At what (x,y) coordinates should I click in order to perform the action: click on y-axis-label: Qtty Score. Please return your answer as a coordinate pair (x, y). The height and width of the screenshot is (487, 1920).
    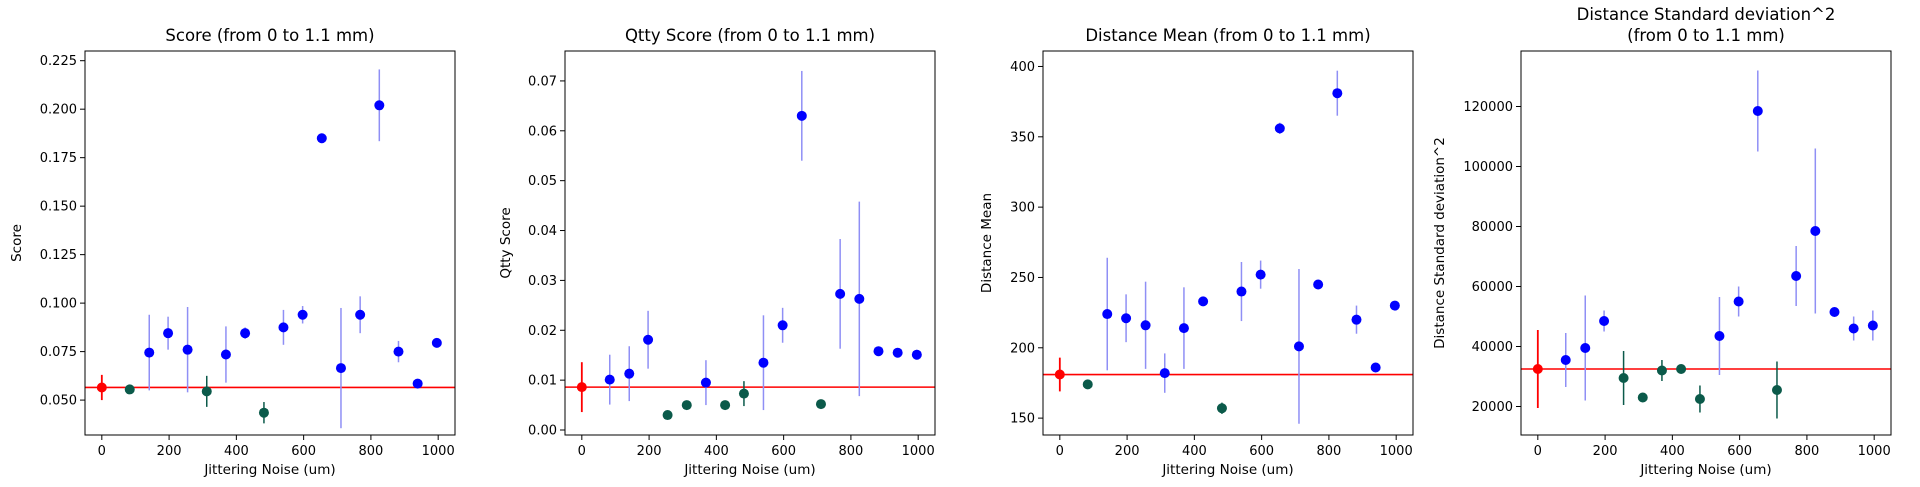
    Looking at the image, I should click on (506, 242).